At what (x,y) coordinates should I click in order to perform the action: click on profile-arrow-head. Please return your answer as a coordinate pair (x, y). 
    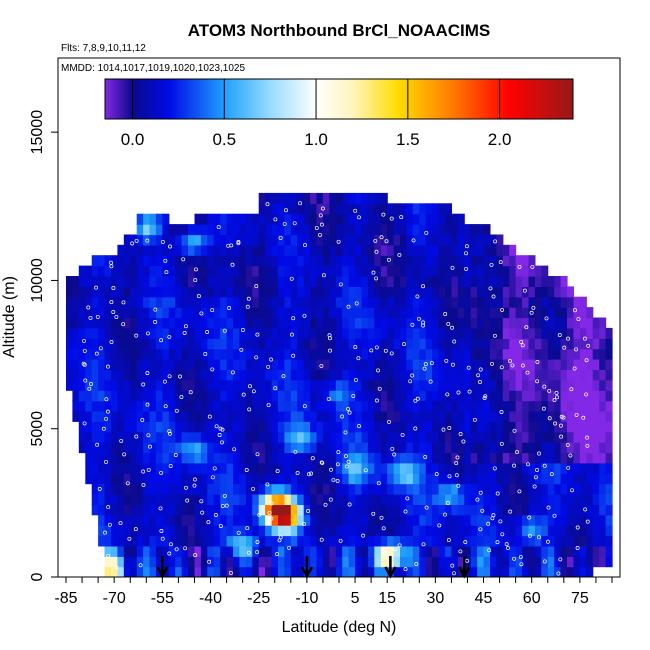
    Looking at the image, I should click on (306, 572).